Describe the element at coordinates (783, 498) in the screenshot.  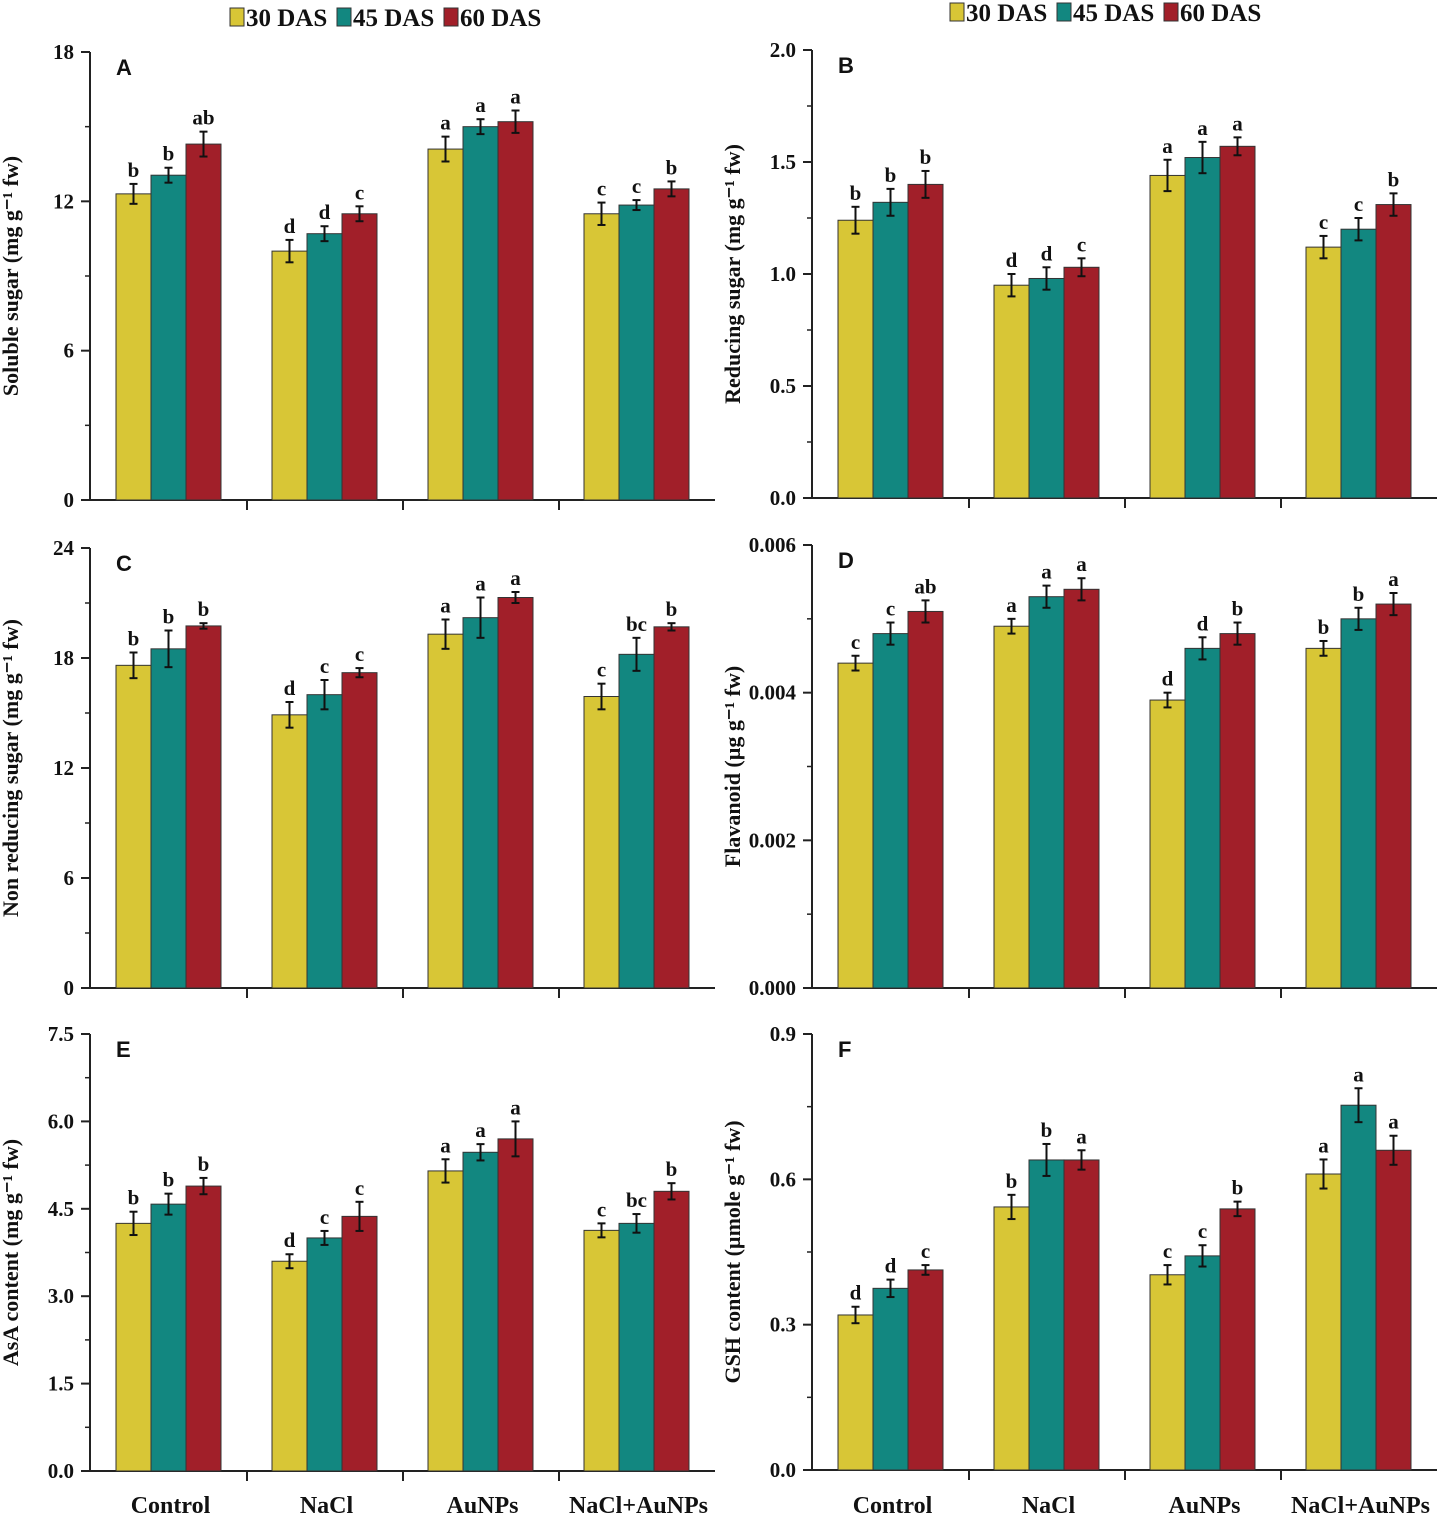
I see `y-tick-label: 0.0` at that location.